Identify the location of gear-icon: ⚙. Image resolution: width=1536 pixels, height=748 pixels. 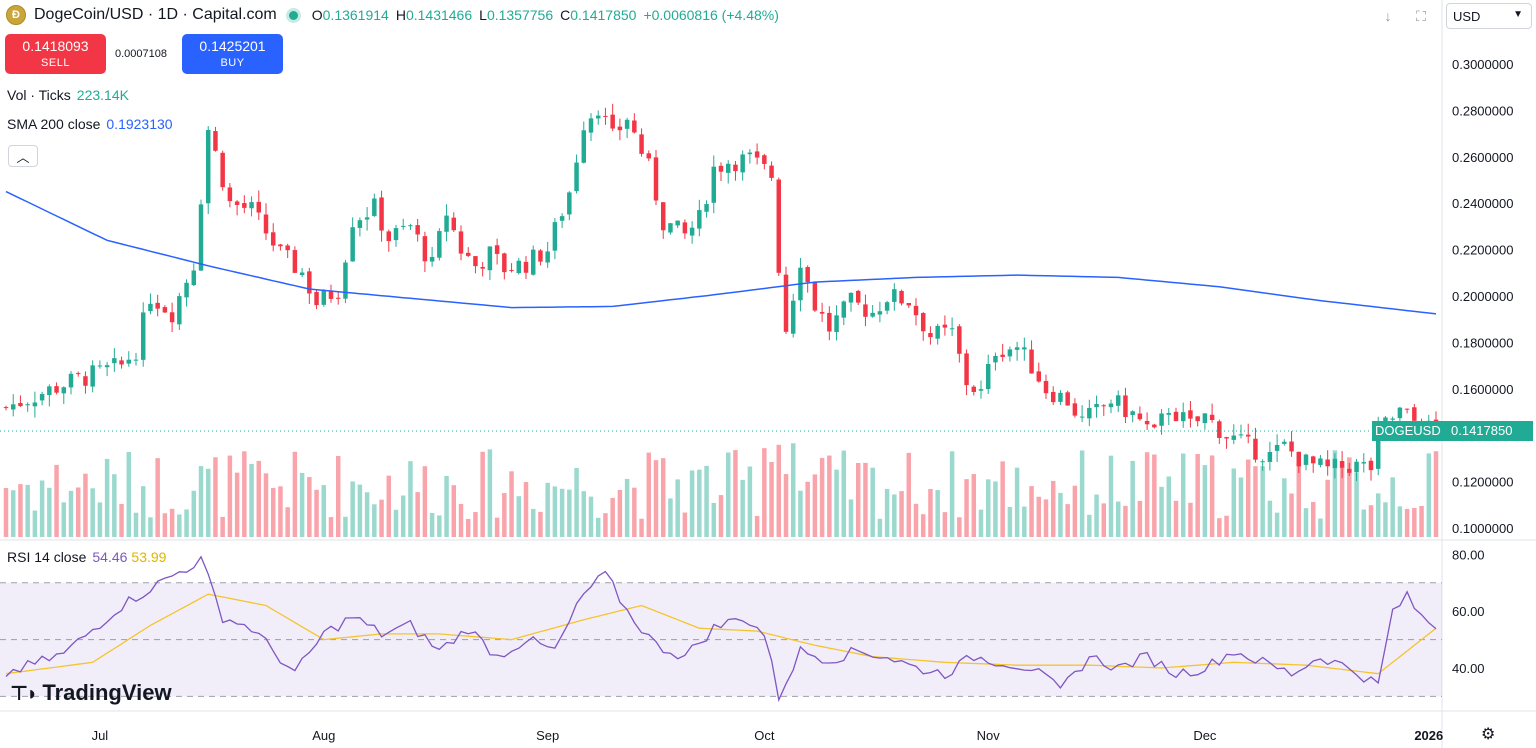
(1488, 734).